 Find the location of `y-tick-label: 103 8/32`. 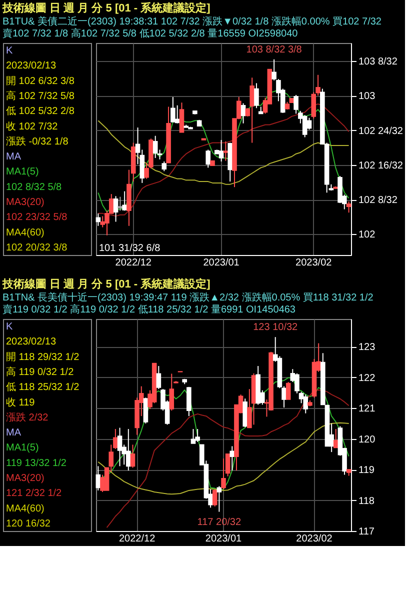

y-tick-label: 103 8/32 is located at coordinates (378, 62).